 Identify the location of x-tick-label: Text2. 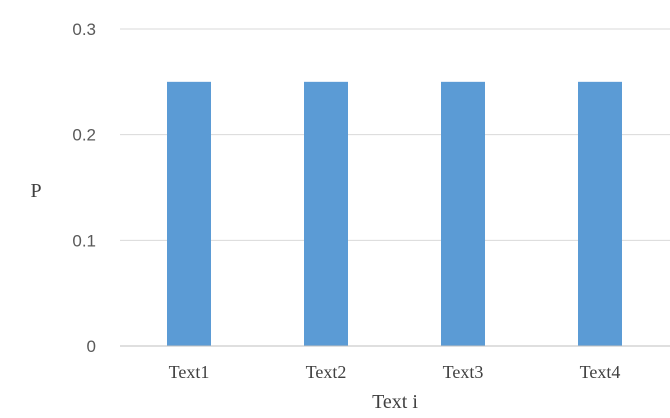
(326, 372).